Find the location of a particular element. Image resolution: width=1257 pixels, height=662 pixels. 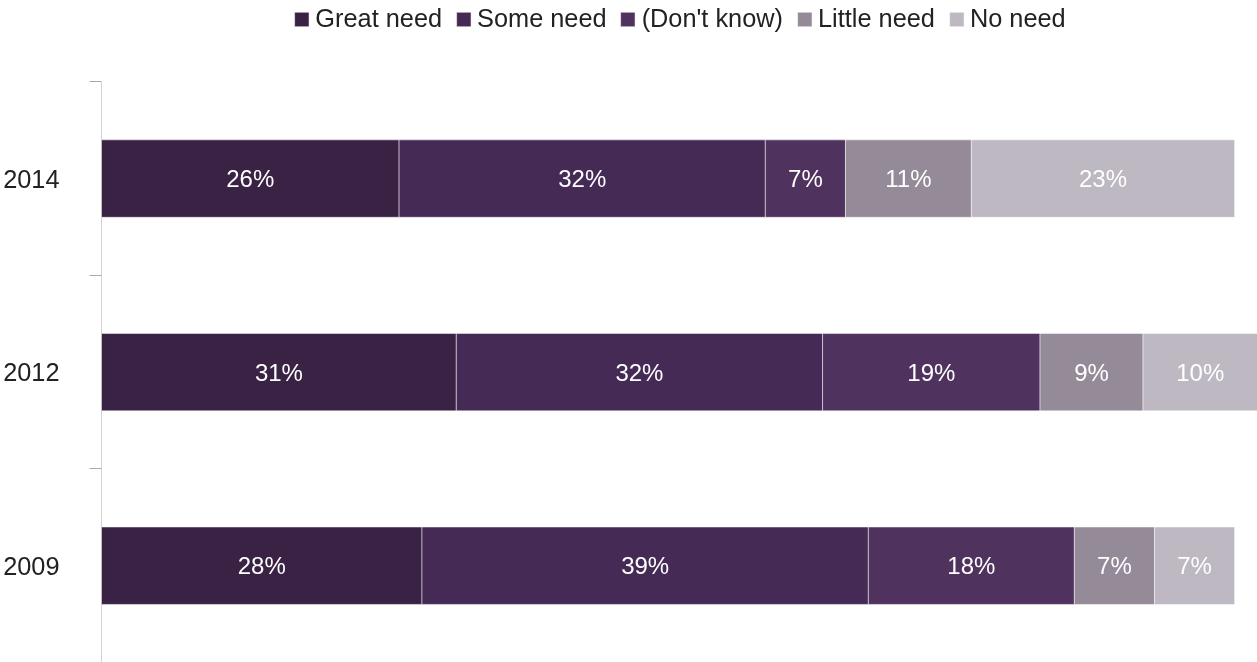

legend-label: Little need is located at coordinates (876, 18).